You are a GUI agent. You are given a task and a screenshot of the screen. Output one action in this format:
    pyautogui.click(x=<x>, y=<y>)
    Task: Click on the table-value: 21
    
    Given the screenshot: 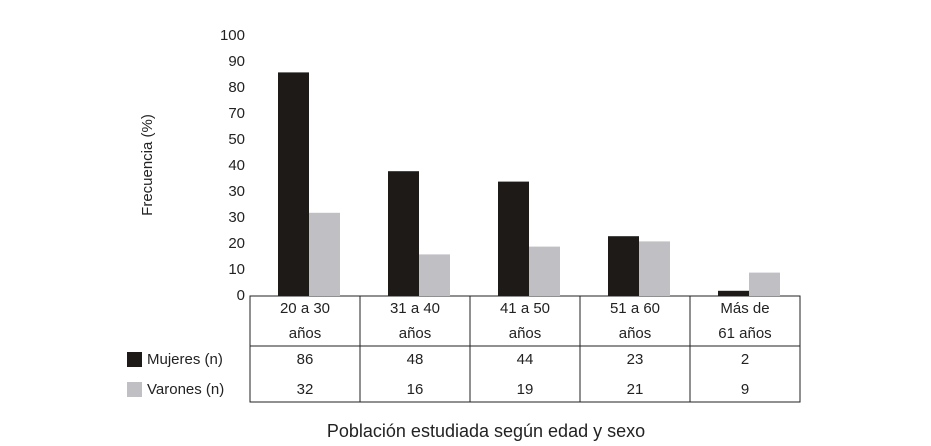 What is the action you would take?
    pyautogui.click(x=635, y=389)
    